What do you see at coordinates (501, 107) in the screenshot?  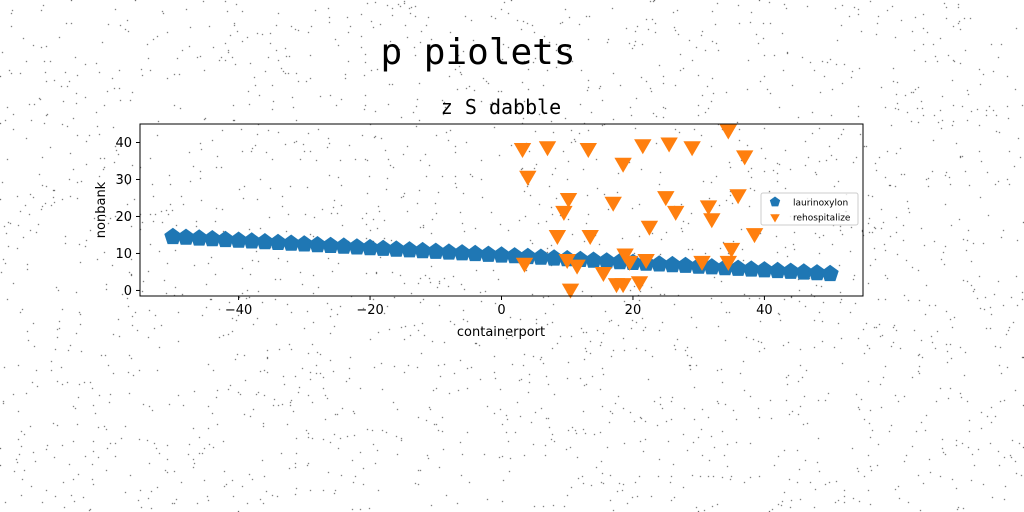 I see `chart-title: z S dabble` at bounding box center [501, 107].